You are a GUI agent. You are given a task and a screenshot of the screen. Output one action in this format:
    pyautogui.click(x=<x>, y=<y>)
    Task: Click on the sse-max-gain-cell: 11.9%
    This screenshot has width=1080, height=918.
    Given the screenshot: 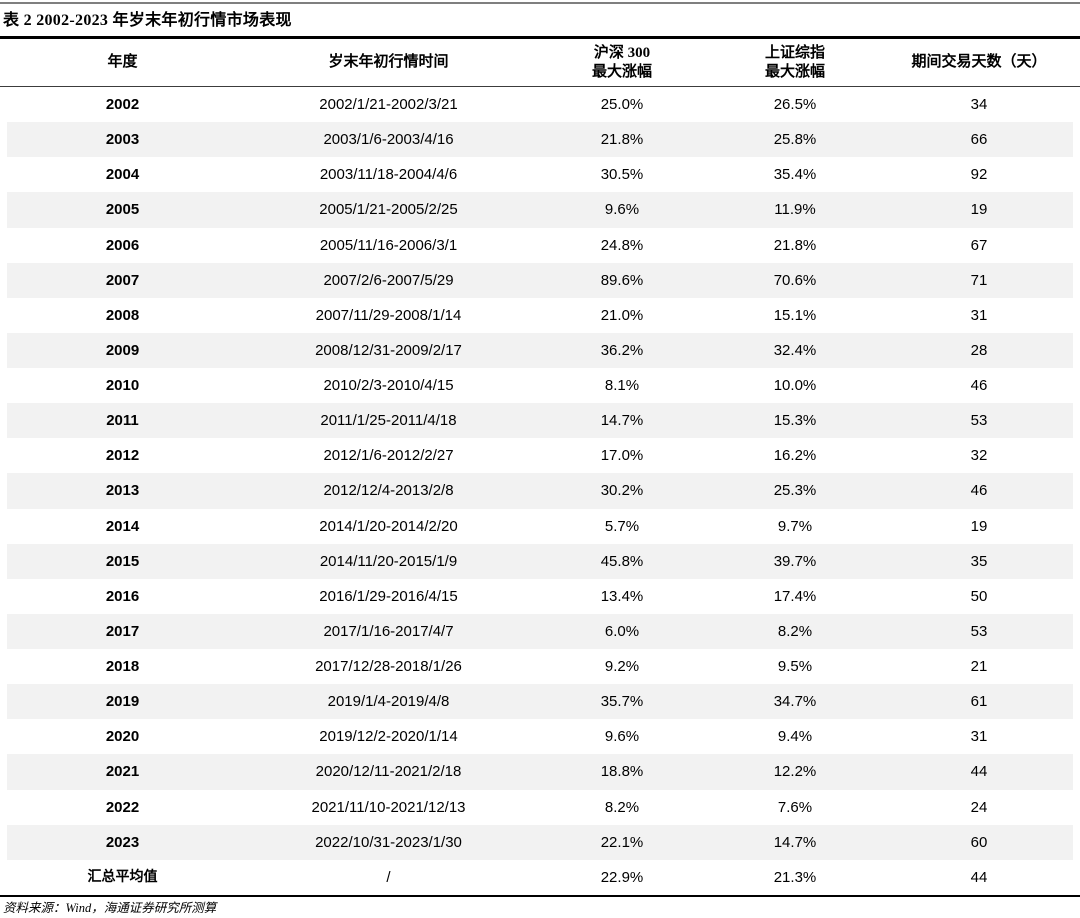 What is the action you would take?
    pyautogui.click(x=795, y=210)
    